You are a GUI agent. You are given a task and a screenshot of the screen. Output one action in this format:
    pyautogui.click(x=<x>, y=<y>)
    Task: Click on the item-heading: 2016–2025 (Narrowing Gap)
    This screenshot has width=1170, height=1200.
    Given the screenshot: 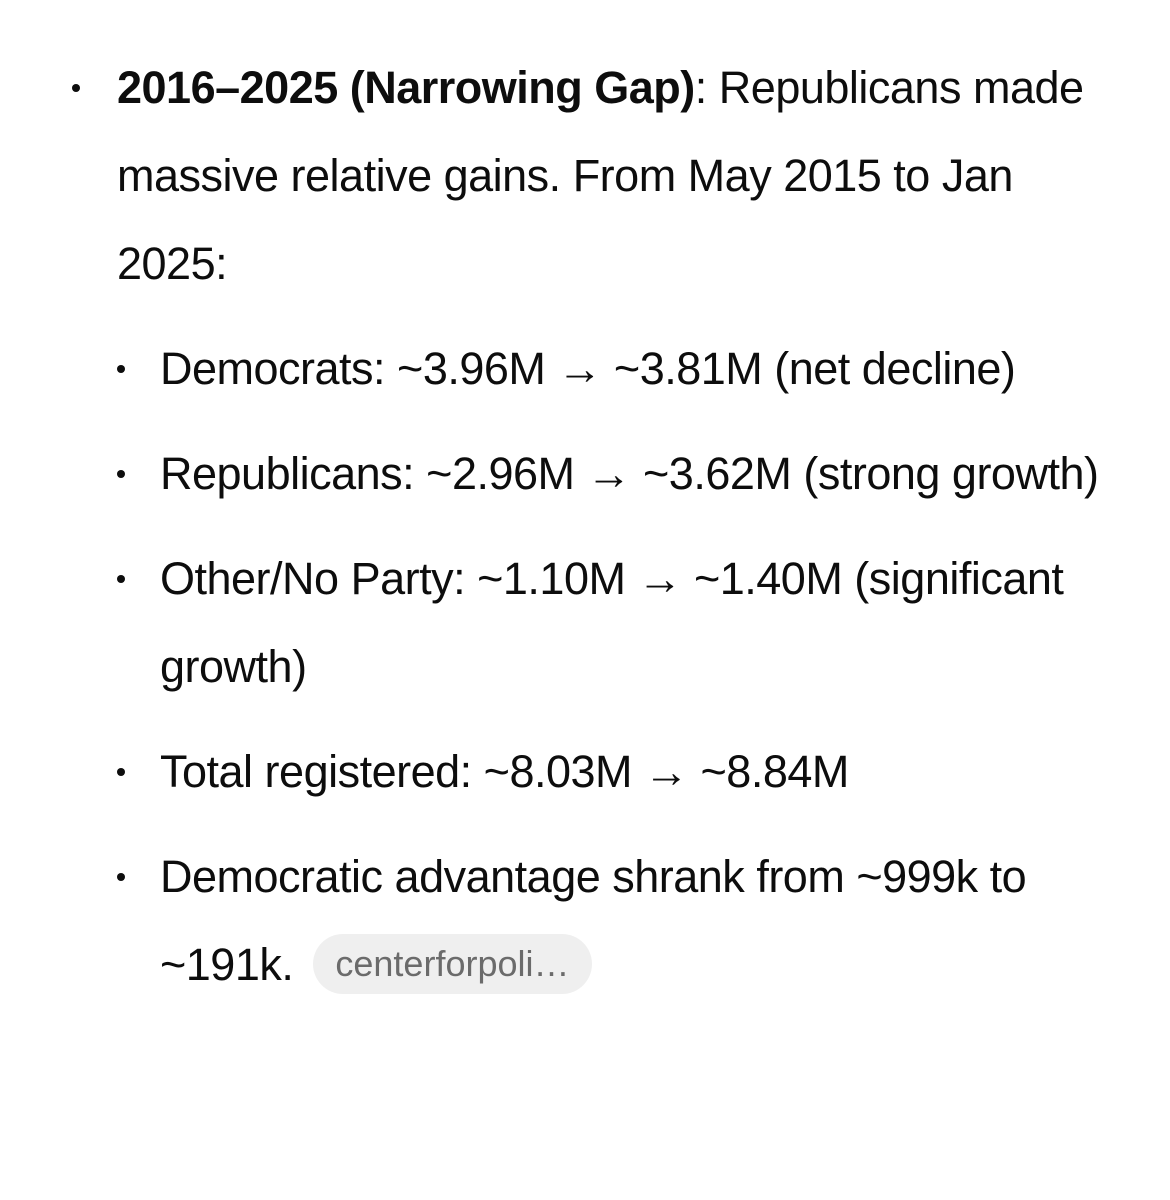 What is the action you would take?
    pyautogui.click(x=406, y=87)
    